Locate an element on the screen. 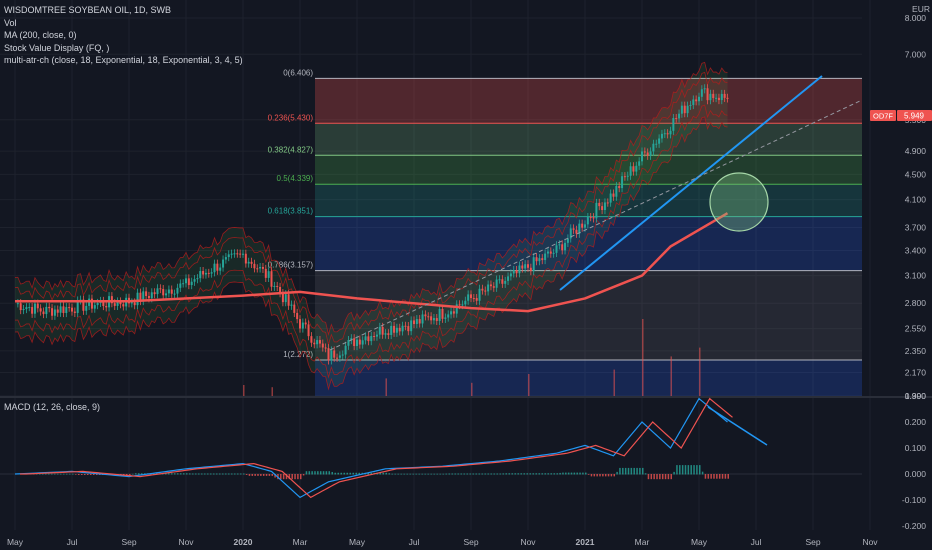  indicator-ma: MA (200, close, 0) is located at coordinates (40, 35).